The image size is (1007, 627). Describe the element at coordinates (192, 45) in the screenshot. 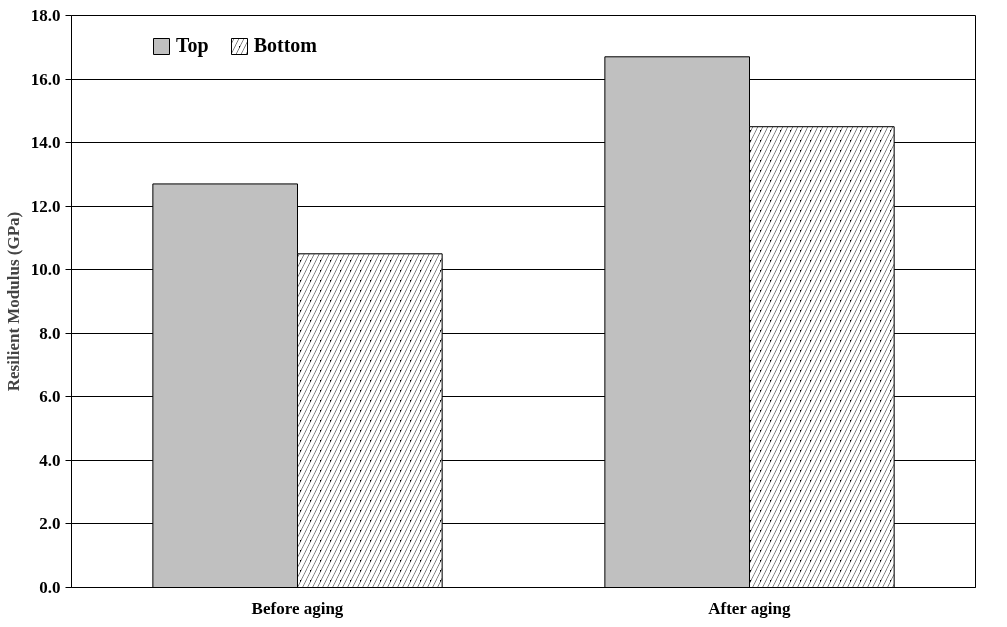

I see `legend-label: Top` at that location.